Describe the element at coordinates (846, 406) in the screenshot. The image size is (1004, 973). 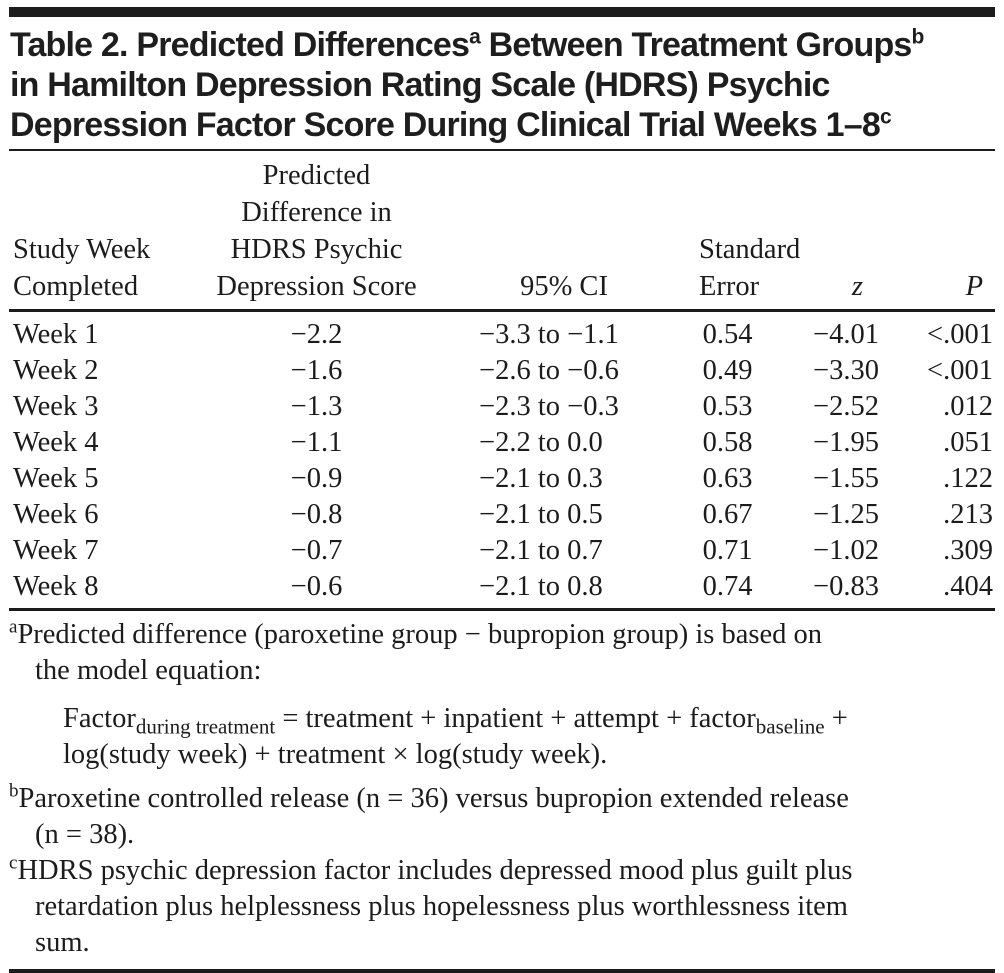
I see `z-cell: −2.52` at that location.